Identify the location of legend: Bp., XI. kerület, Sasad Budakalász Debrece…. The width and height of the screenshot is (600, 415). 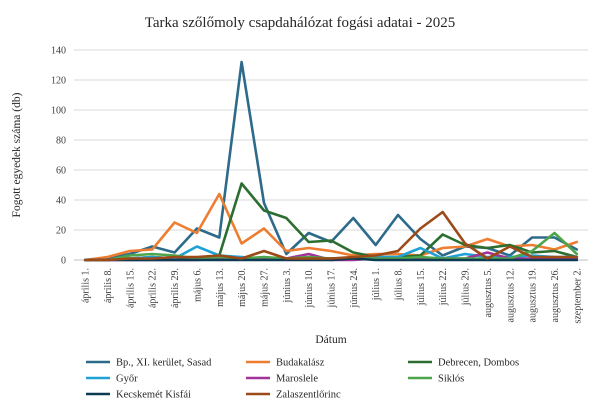
(302, 379).